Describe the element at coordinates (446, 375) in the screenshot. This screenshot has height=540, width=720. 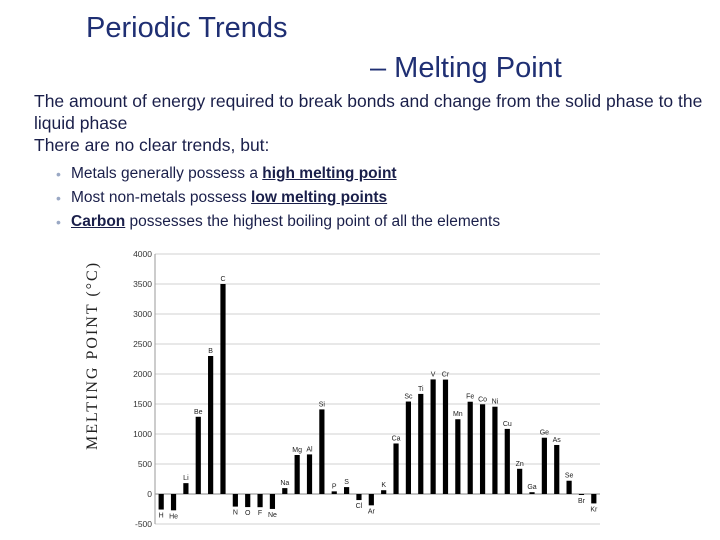
I see `bar-label: Cr` at that location.